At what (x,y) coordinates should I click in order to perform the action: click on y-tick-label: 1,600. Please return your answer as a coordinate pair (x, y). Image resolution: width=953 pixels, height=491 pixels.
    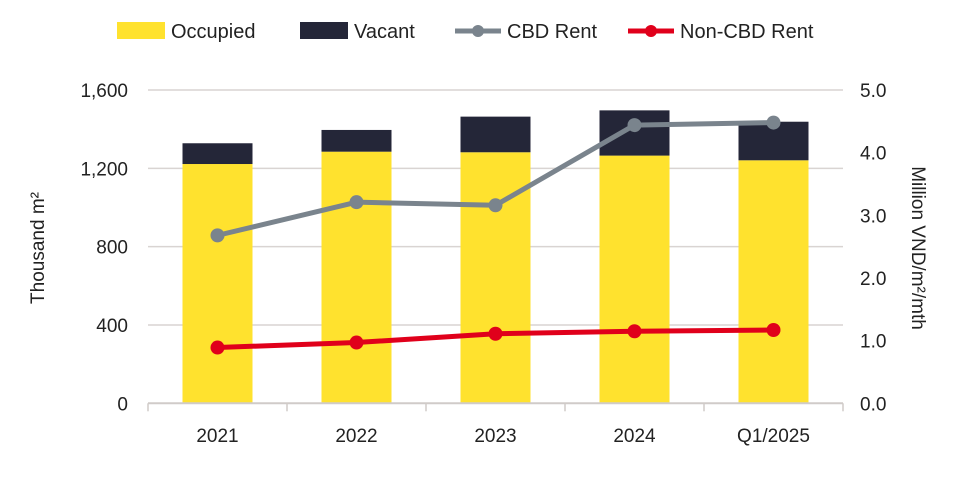
    Looking at the image, I should click on (104, 91).